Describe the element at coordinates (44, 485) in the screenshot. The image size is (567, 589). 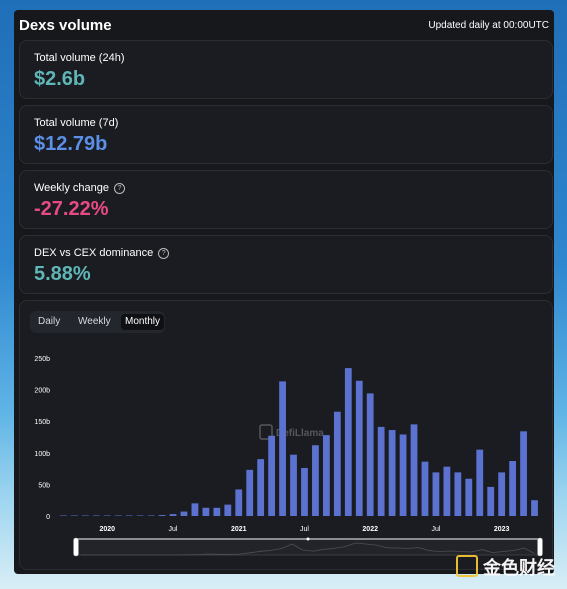
I see `y-tick-label: 50b` at that location.